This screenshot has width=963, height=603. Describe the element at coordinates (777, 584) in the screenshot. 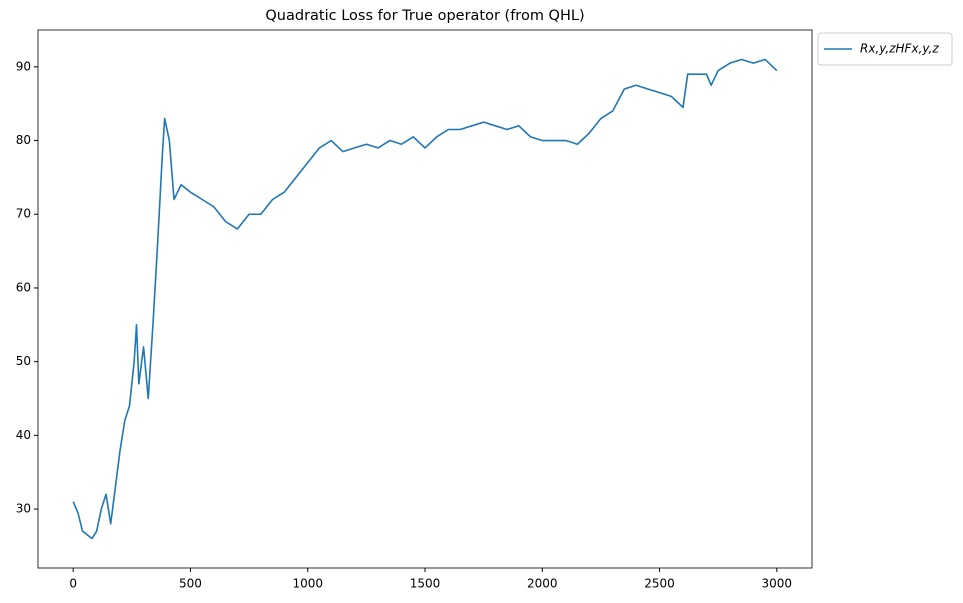

I see `x-tick-label: 3000` at that location.